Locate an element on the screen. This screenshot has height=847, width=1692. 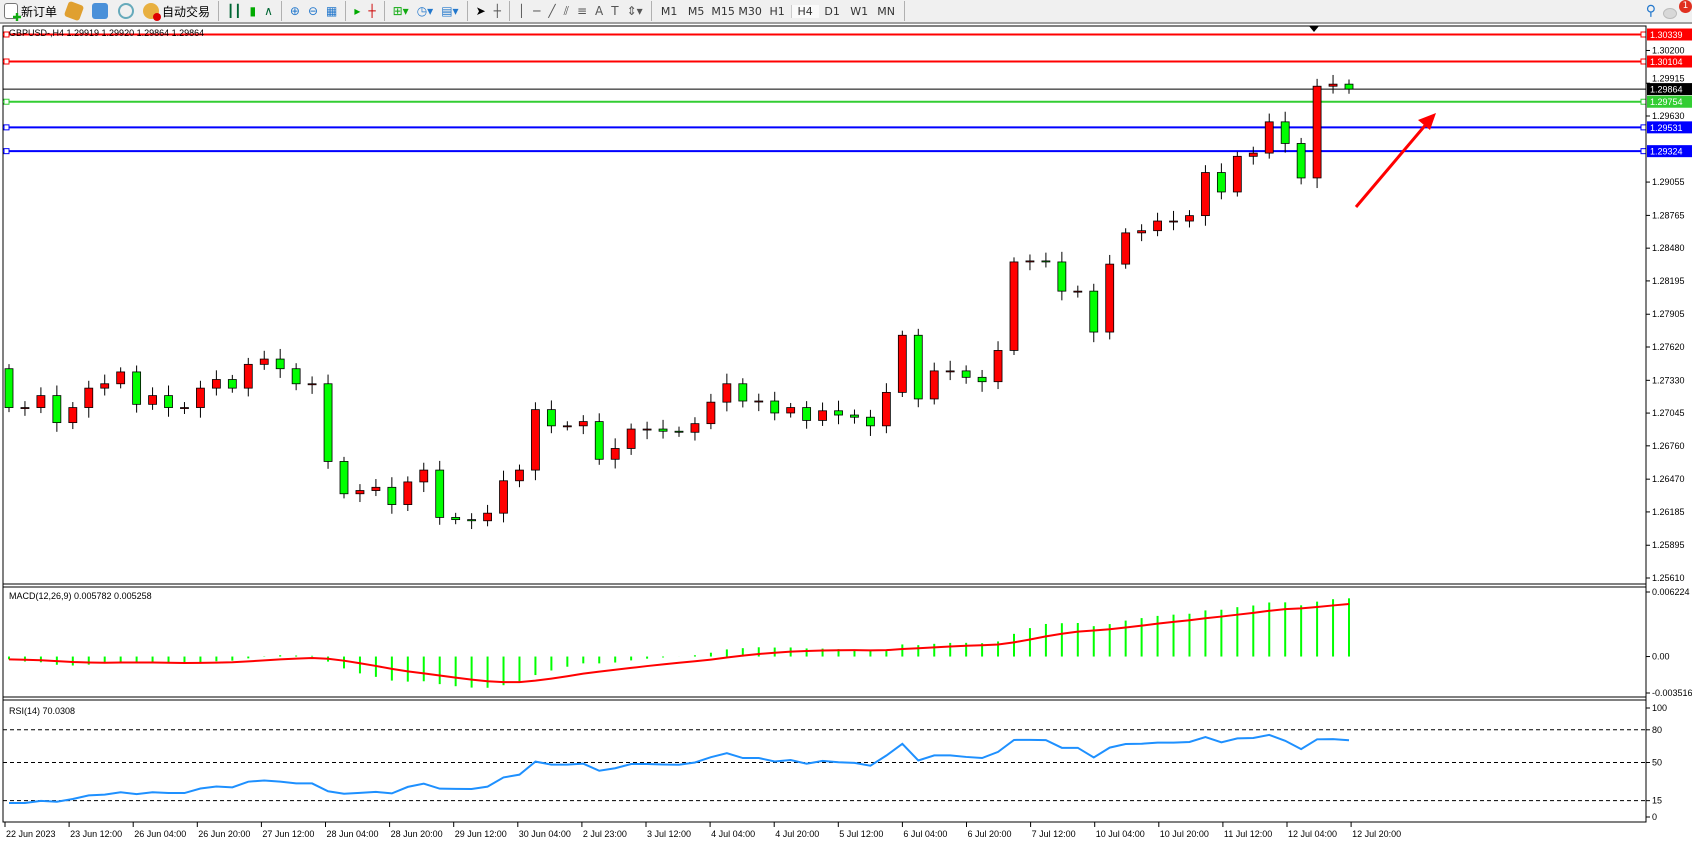
crosshair-icon: ┼ is located at coordinates (497, 11).